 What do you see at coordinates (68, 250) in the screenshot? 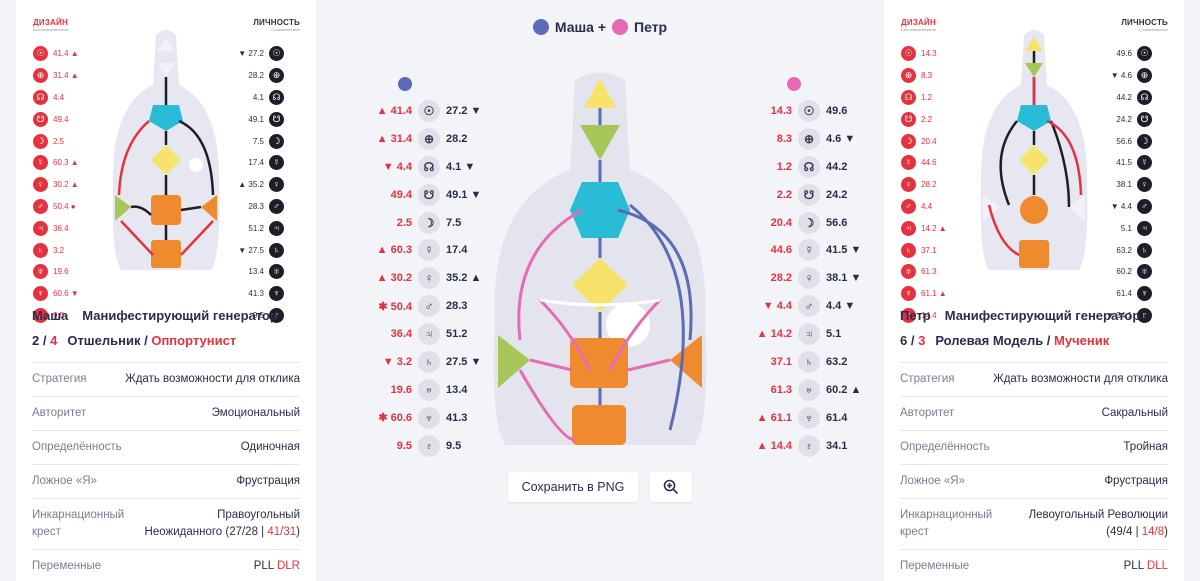
I see `design-row: ♄ 3.2` at bounding box center [68, 250].